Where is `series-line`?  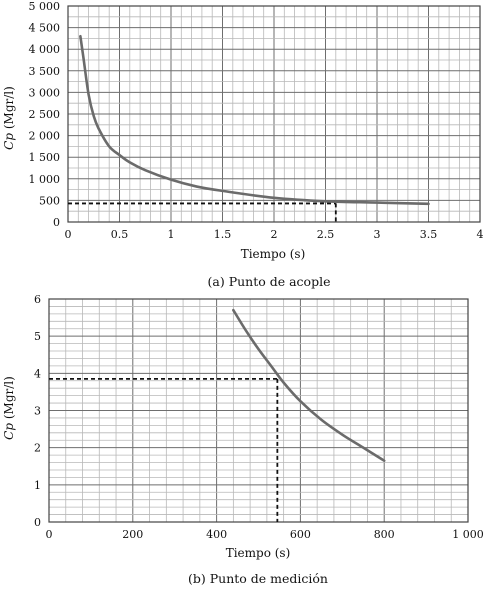
series-line is located at coordinates (309, 385).